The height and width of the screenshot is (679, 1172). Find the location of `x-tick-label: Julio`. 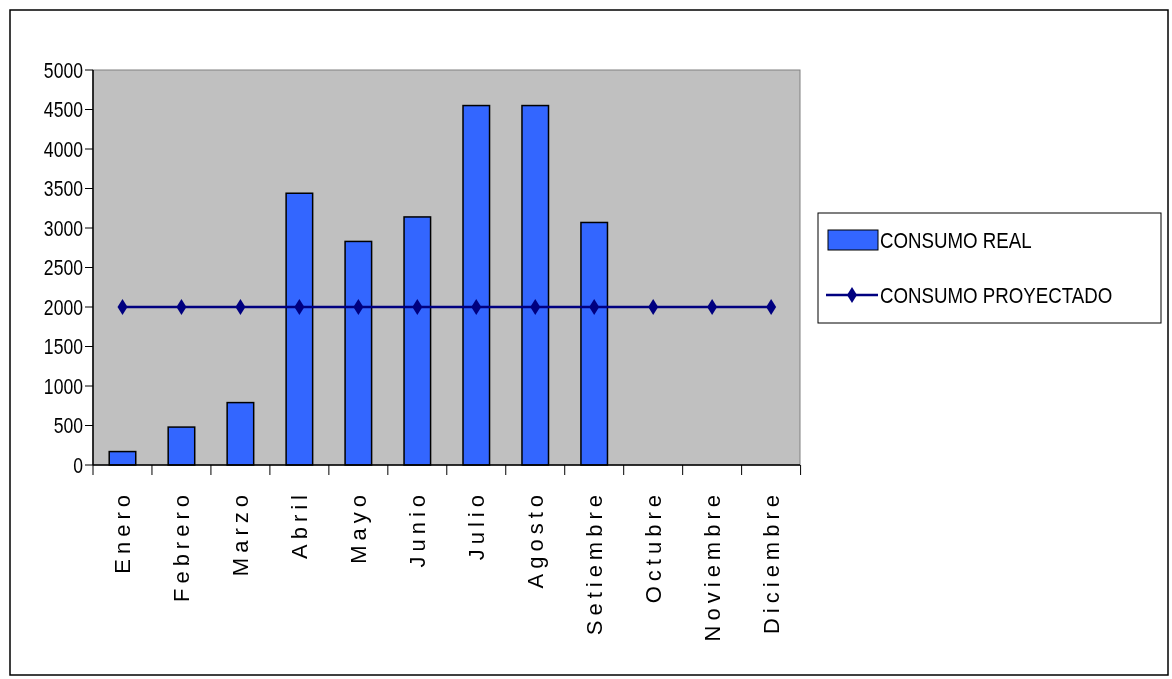

x-tick-label: Julio is located at coordinates (477, 525).